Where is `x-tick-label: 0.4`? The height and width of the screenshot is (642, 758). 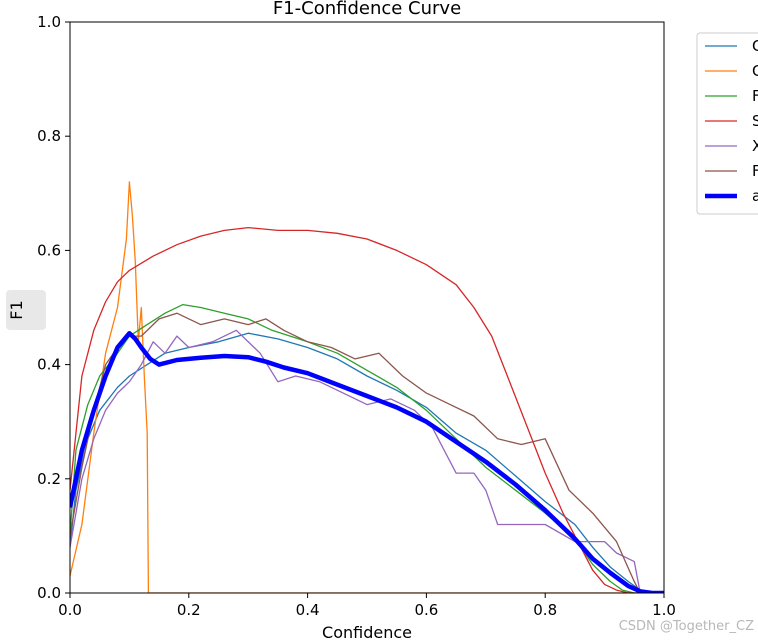
x-tick-label: 0.4 is located at coordinates (308, 610).